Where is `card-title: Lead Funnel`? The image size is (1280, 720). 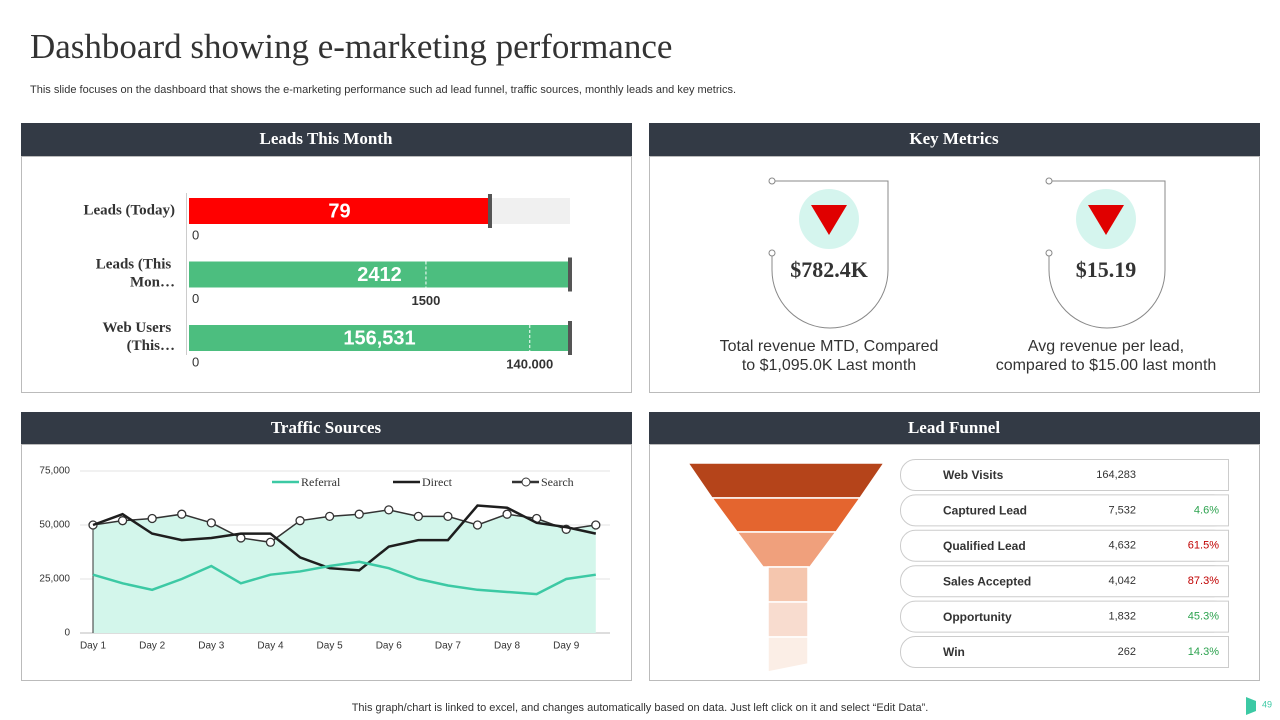
card-title: Lead Funnel is located at coordinates (954, 427).